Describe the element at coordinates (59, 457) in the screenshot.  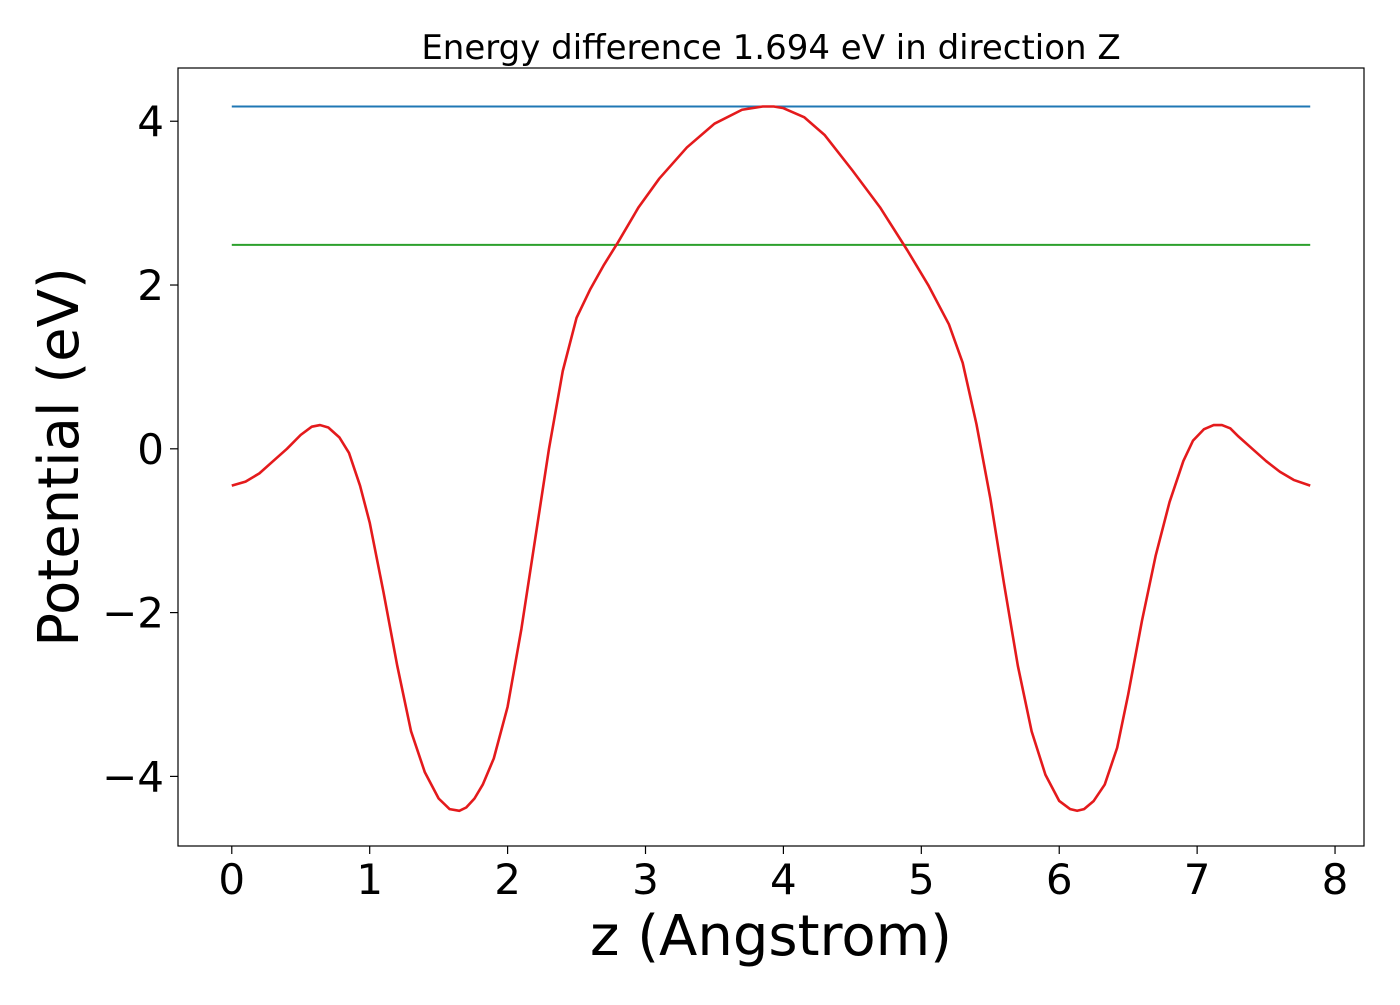
I see `y-axis-label: Potential (eV)` at that location.